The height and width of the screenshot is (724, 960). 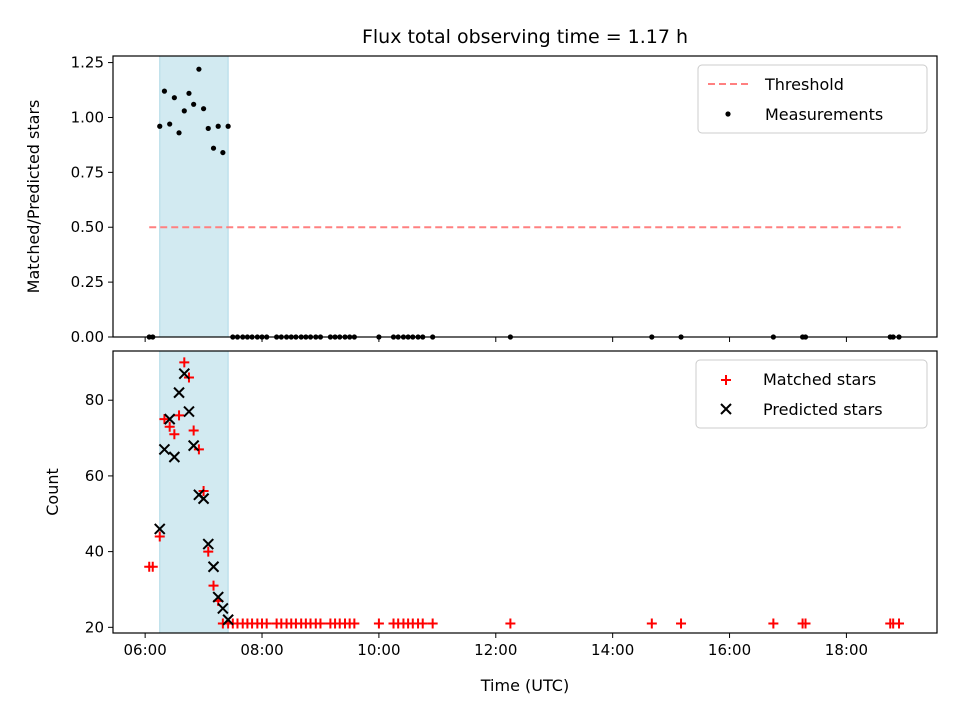 What do you see at coordinates (33, 197) in the screenshot?
I see `y-axis-label: Matched/Predicted stars` at bounding box center [33, 197].